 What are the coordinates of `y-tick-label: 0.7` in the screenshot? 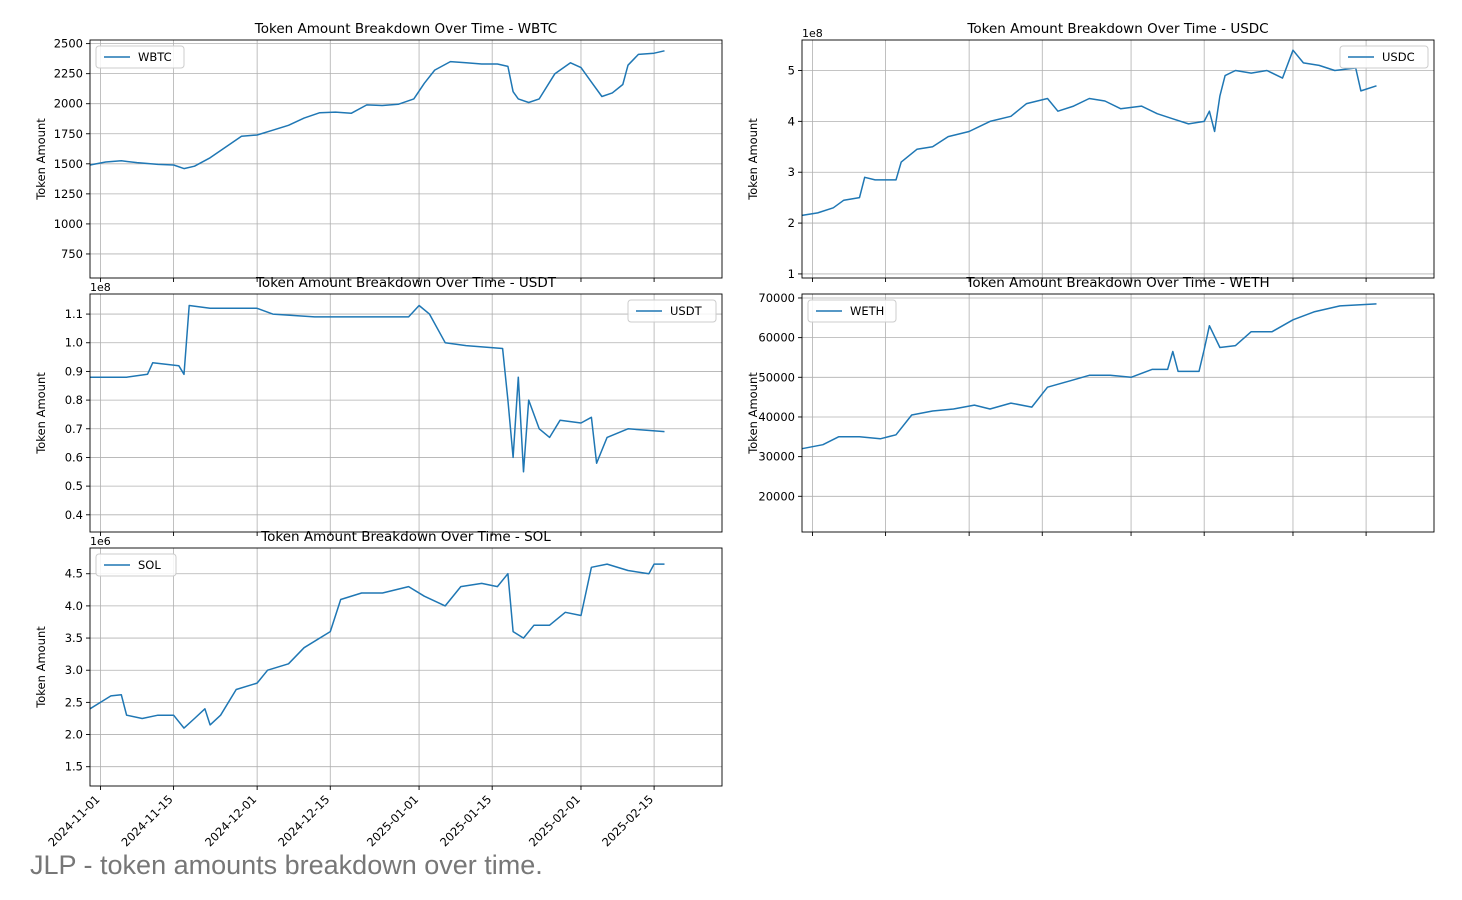 It's located at (74, 429).